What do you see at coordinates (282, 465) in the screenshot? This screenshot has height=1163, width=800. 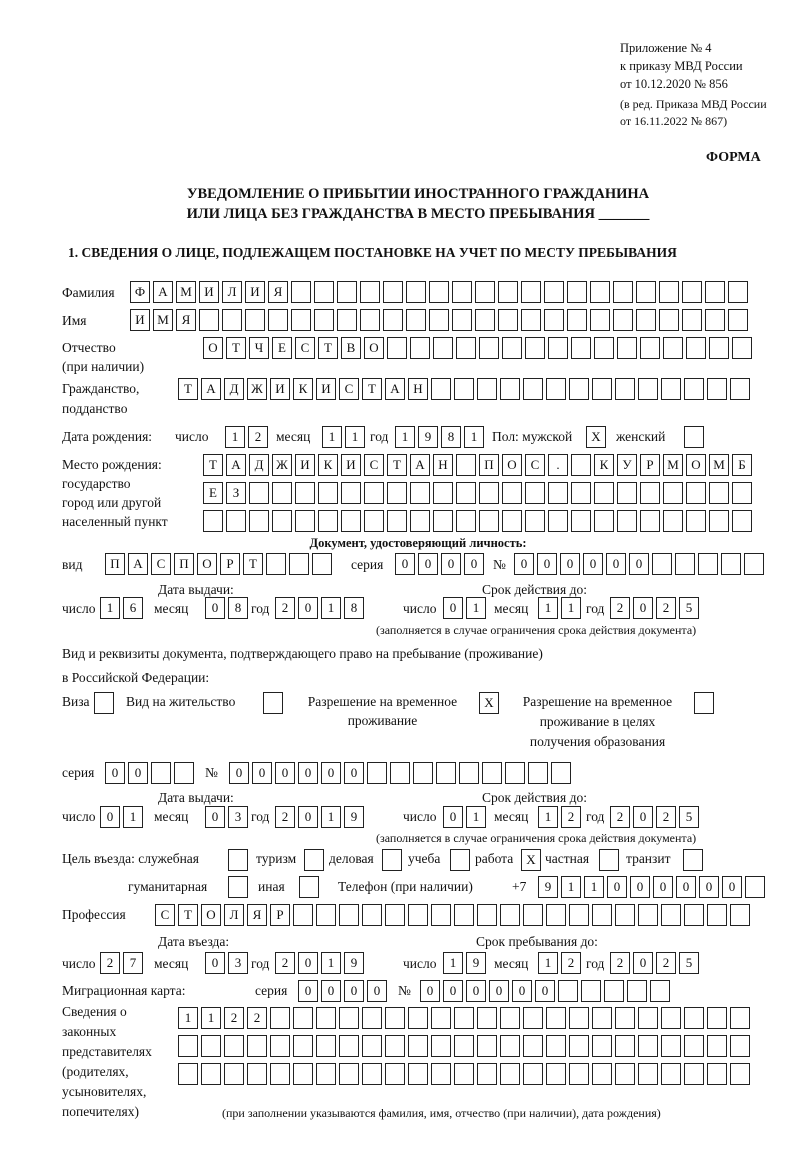 I see `char-cell: Ж` at bounding box center [282, 465].